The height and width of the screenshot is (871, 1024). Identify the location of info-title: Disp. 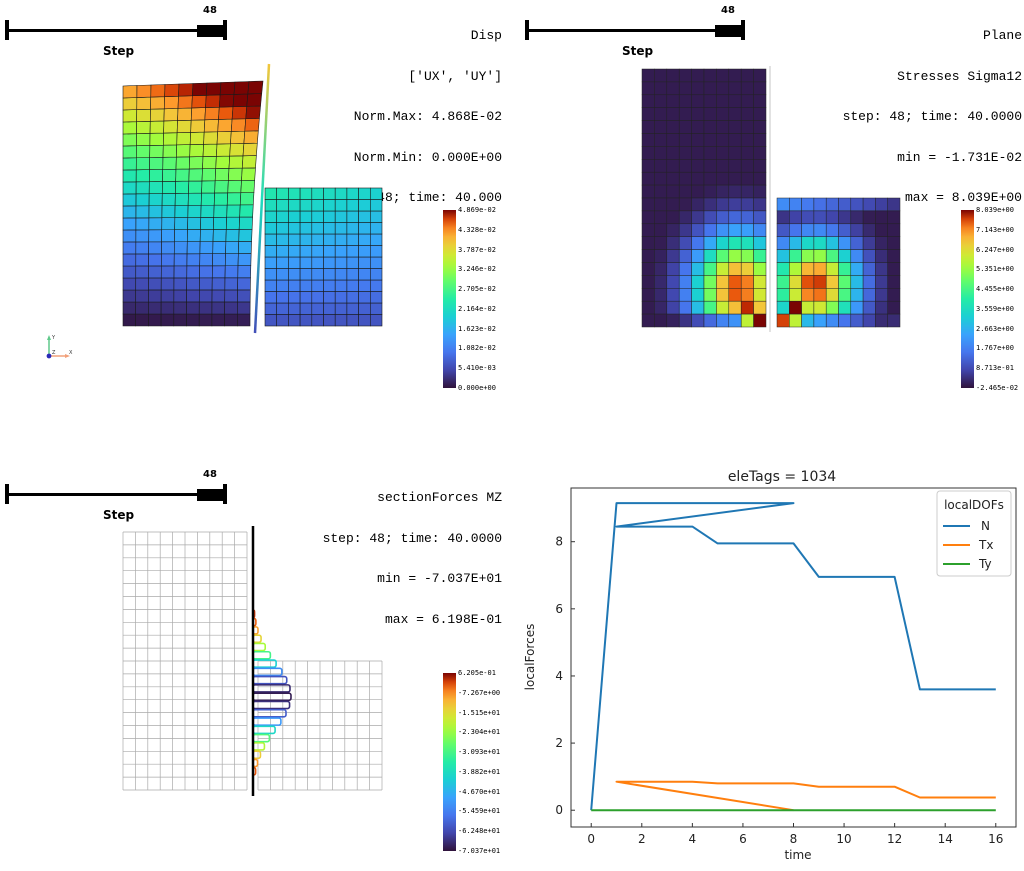
(486, 35).